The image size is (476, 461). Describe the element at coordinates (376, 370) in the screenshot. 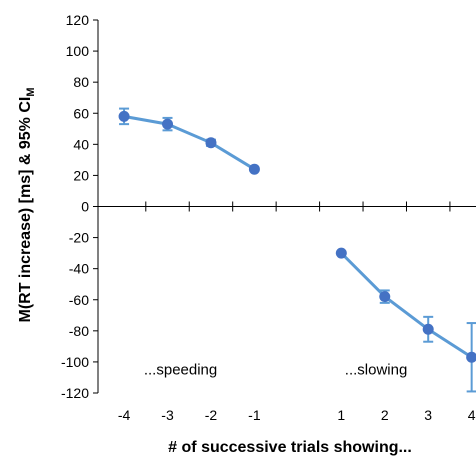

I see `annotation-label: ...slowing` at that location.